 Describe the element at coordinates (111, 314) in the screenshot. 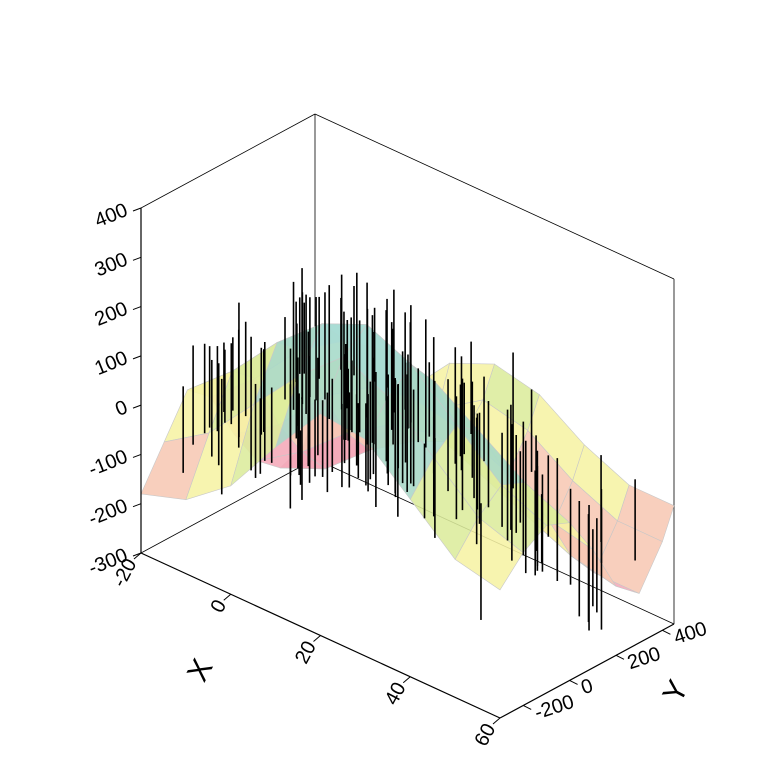

I see `z-axis-tick-label: 200` at that location.